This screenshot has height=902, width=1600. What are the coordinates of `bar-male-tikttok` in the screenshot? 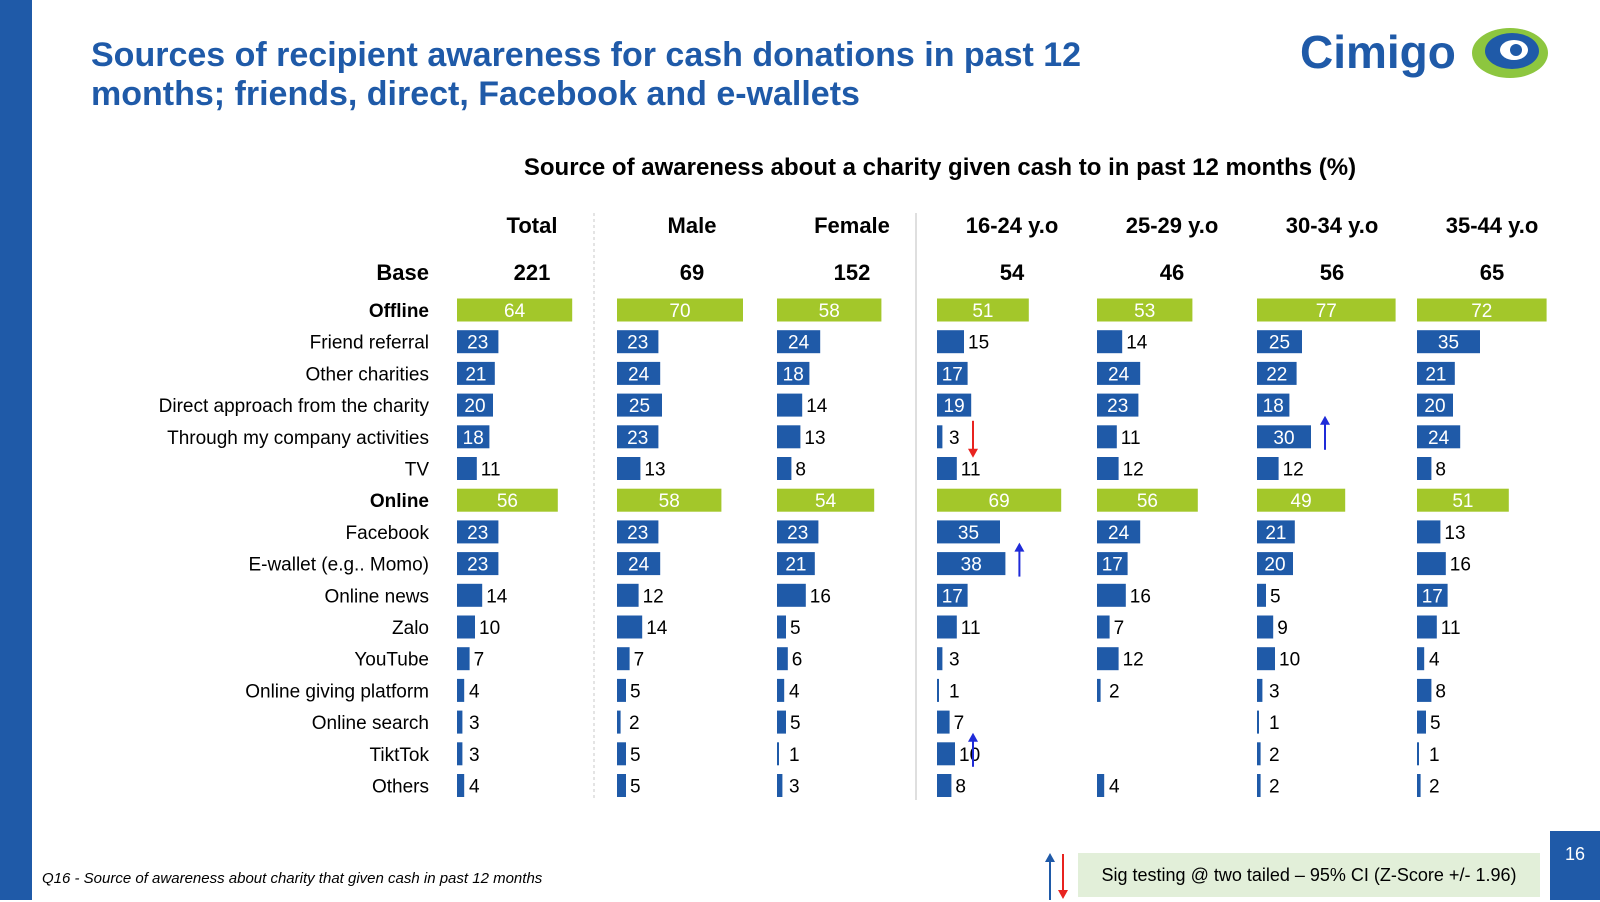 It's located at (621, 754).